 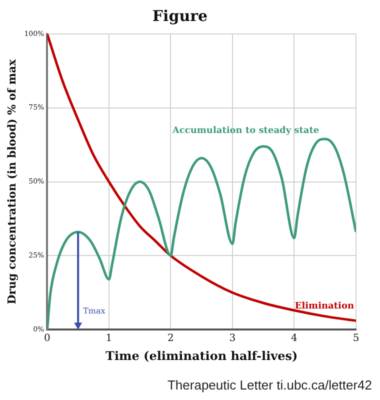 What do you see at coordinates (232, 338) in the screenshot?
I see `x-tick-label: 3` at bounding box center [232, 338].